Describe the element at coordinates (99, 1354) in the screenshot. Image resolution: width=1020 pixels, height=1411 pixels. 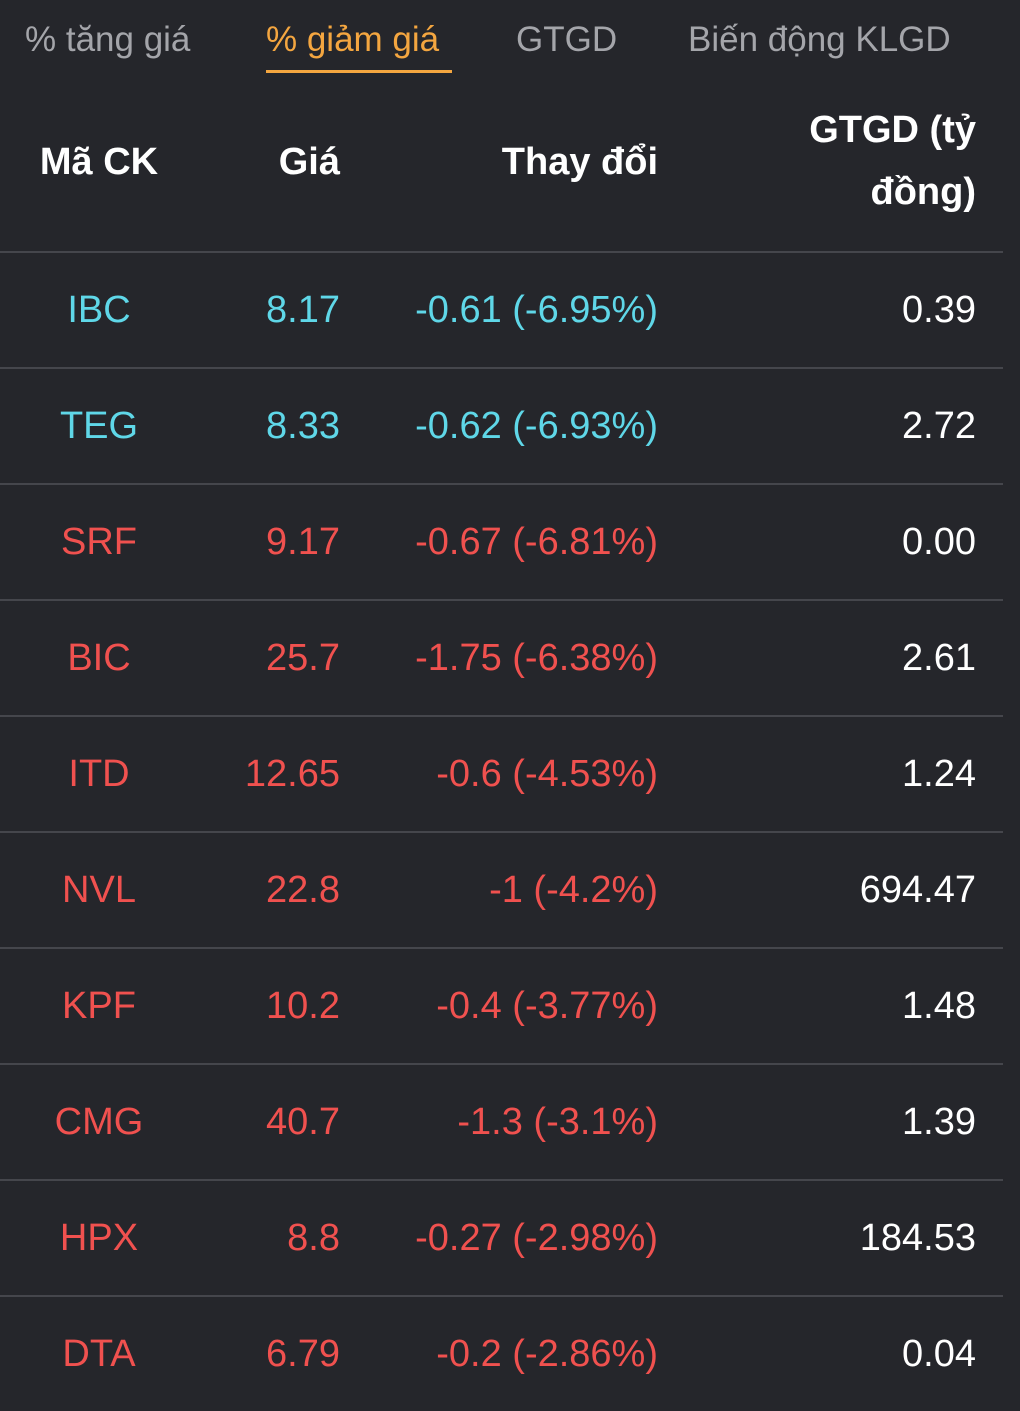
I see `stock-symbol: DTA` at that location.